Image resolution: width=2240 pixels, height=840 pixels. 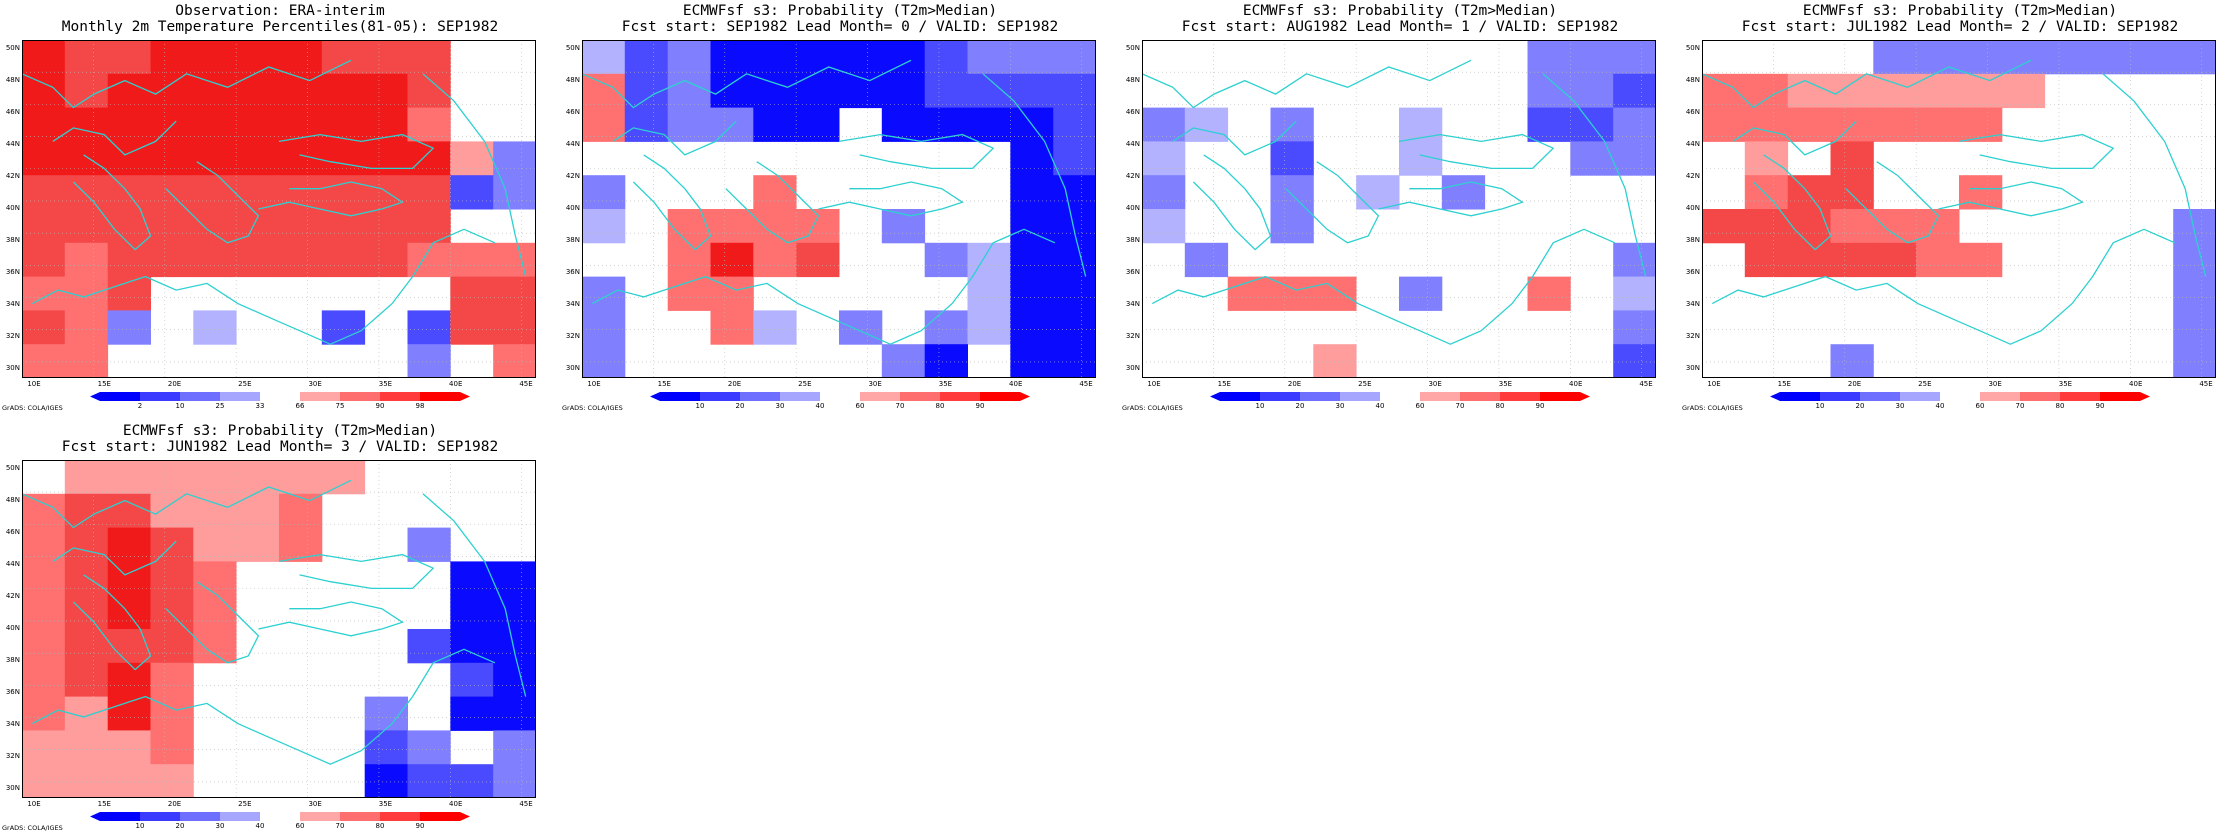 What do you see at coordinates (380, 826) in the screenshot?
I see `colorbar-tick-label: 80` at bounding box center [380, 826].